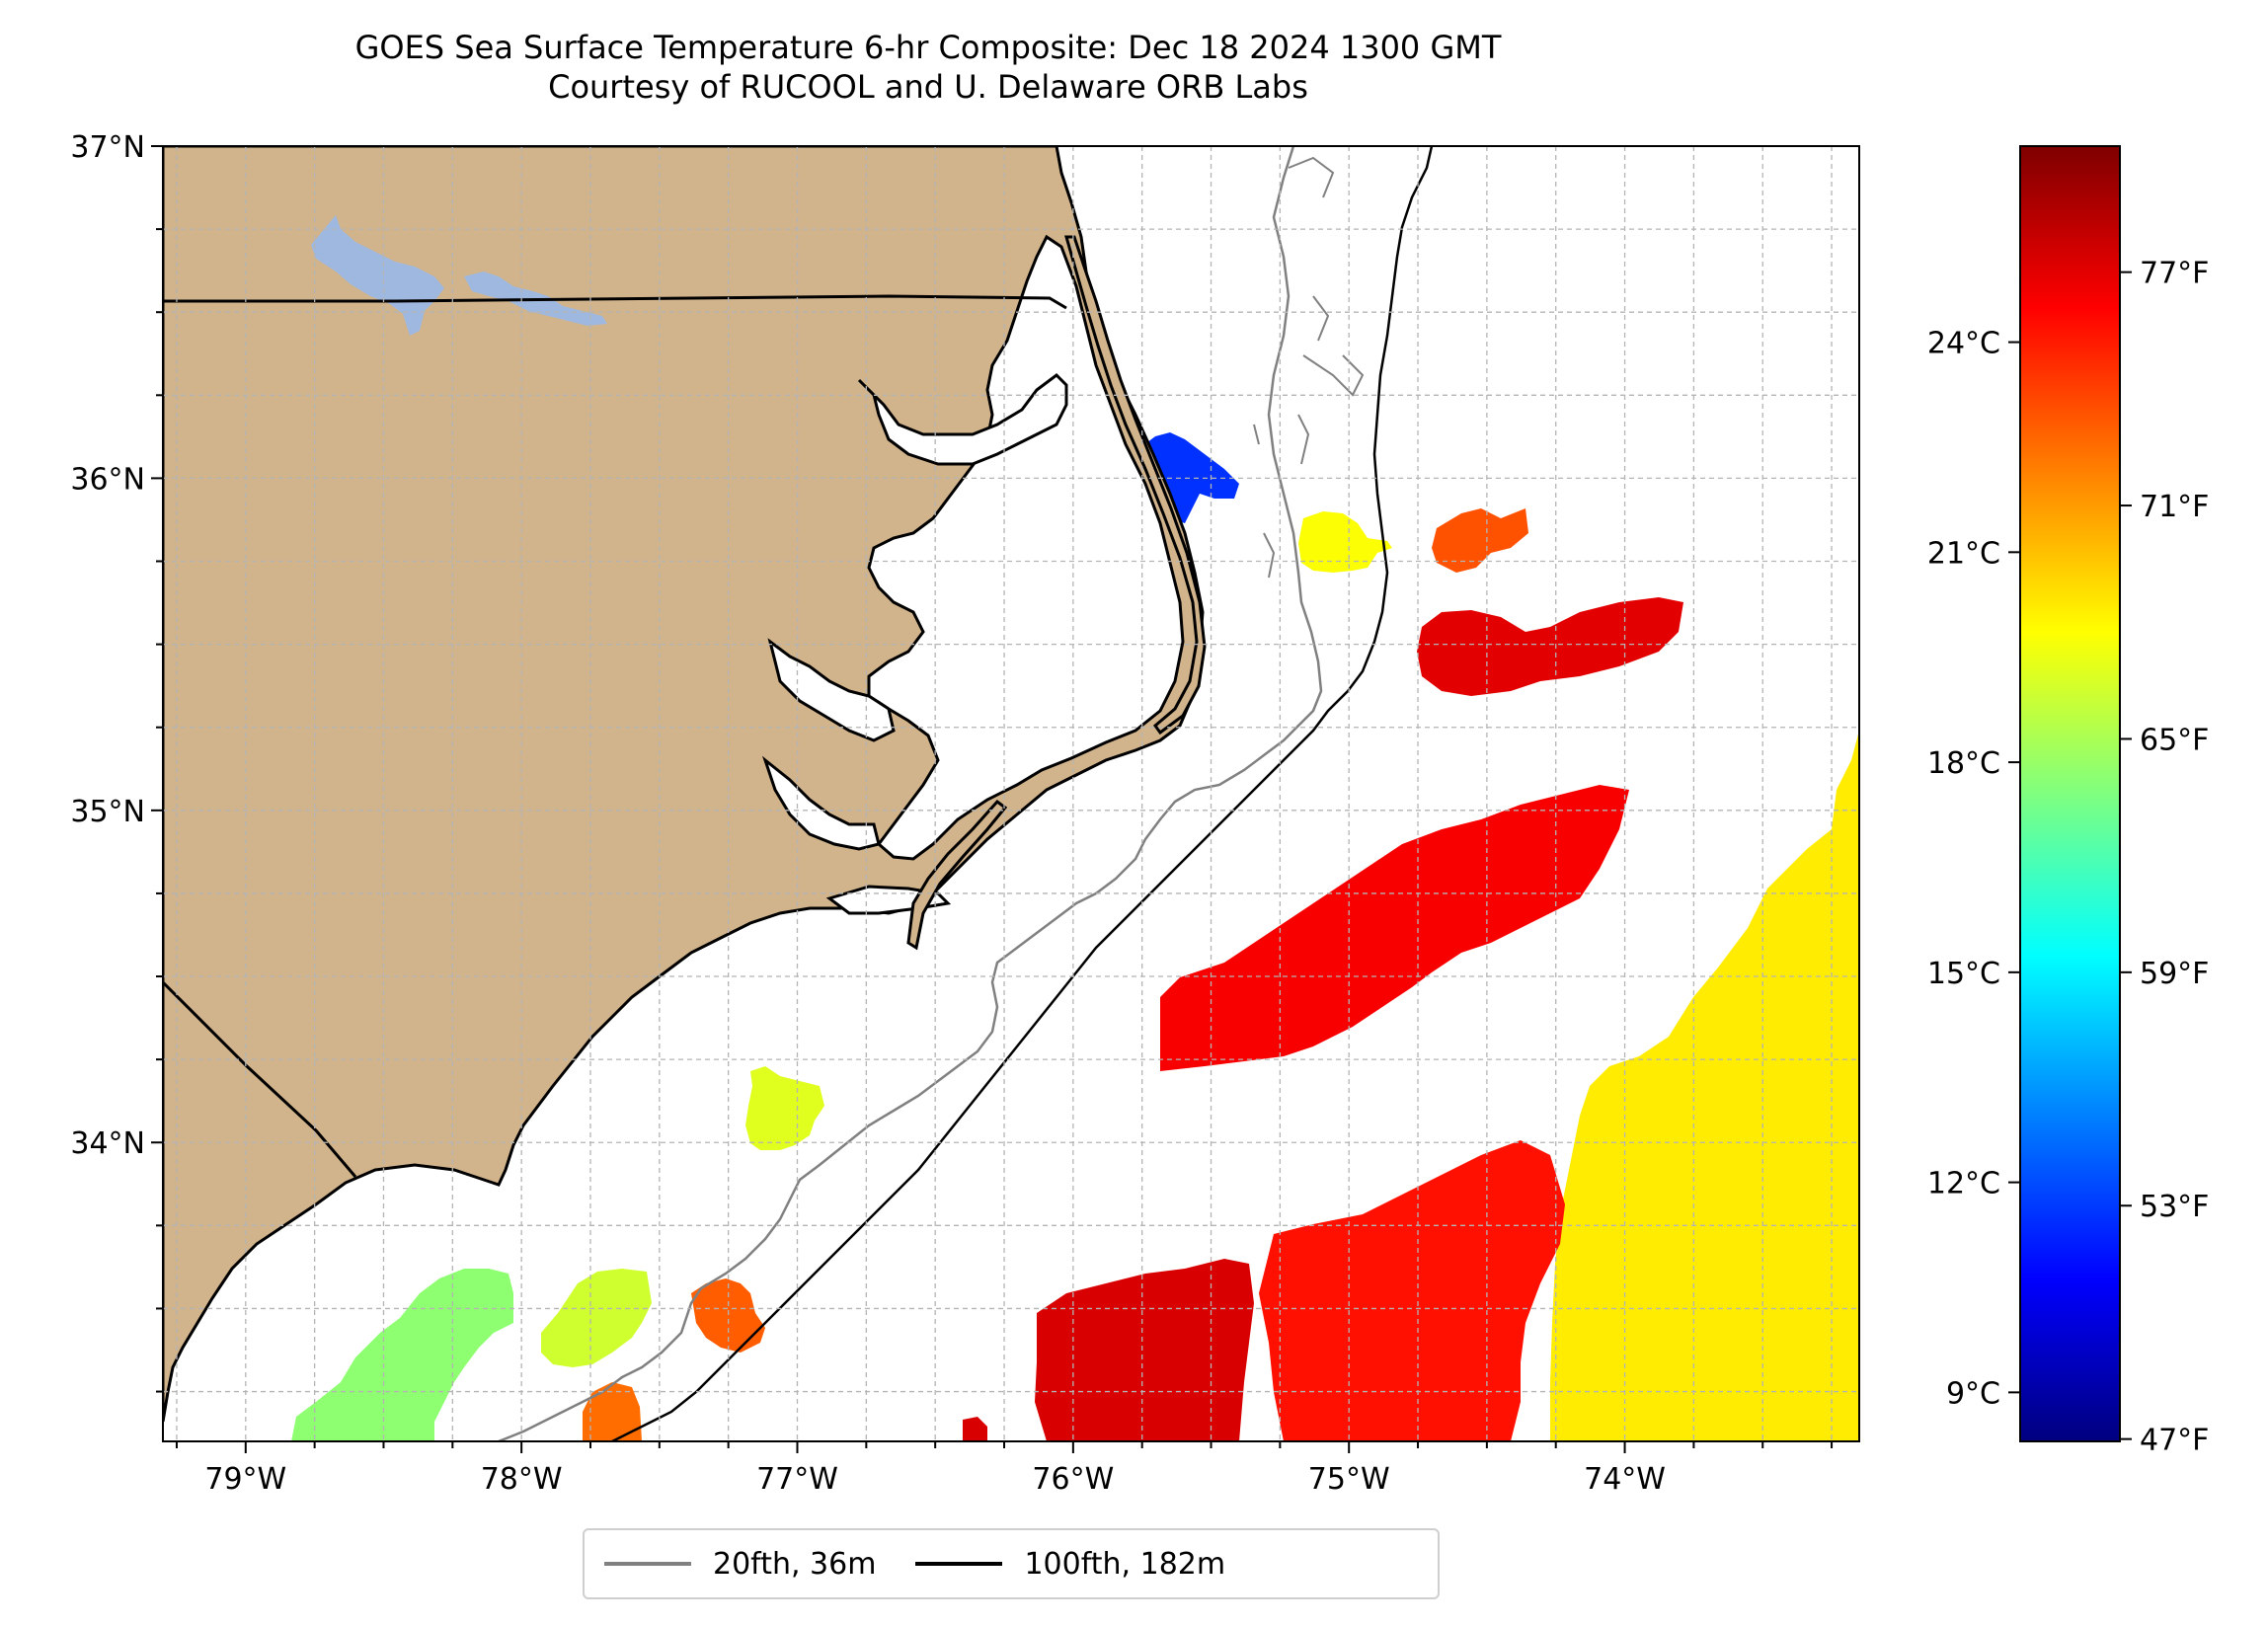  Describe the element at coordinates (962, 419) in the screenshot. I see `albemarle-sound` at that location.